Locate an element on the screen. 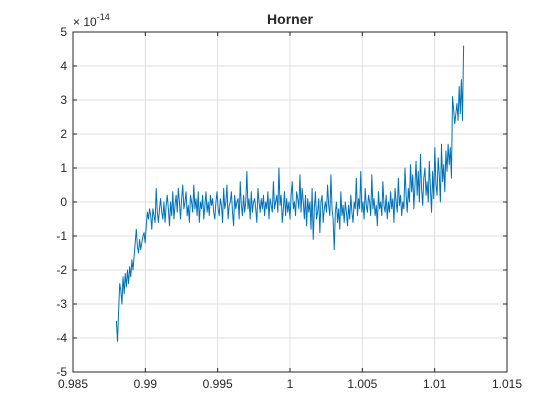 Image resolution: width=560 pixels, height=420 pixels. y-exponent-base: × 10 is located at coordinates (85, 22).